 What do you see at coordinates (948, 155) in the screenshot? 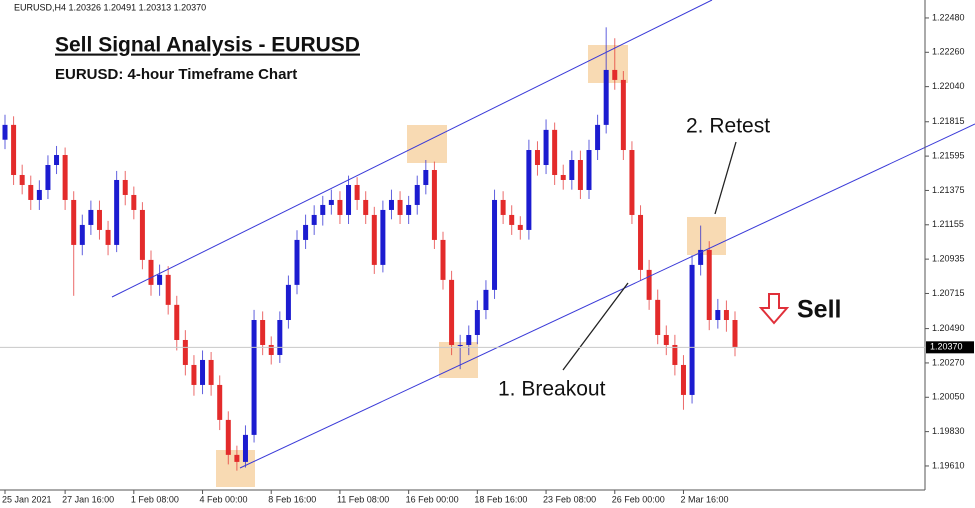
I see `y-tick-label: 1.21595` at bounding box center [948, 155].